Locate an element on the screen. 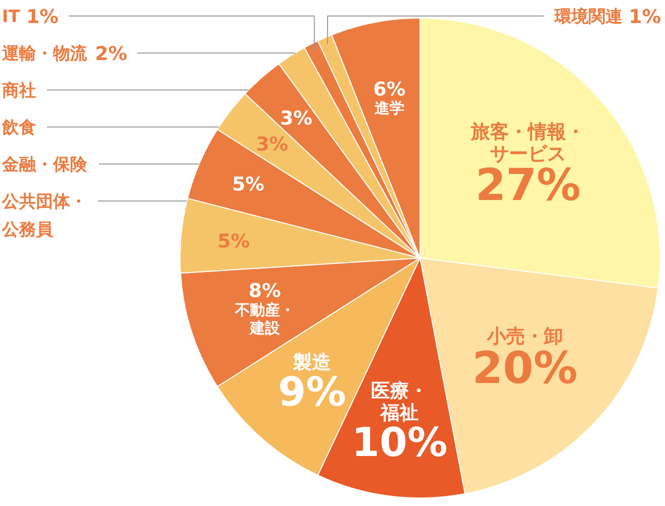 The height and width of the screenshot is (506, 665). slice-label: 金融・保険 is located at coordinates (44, 165).